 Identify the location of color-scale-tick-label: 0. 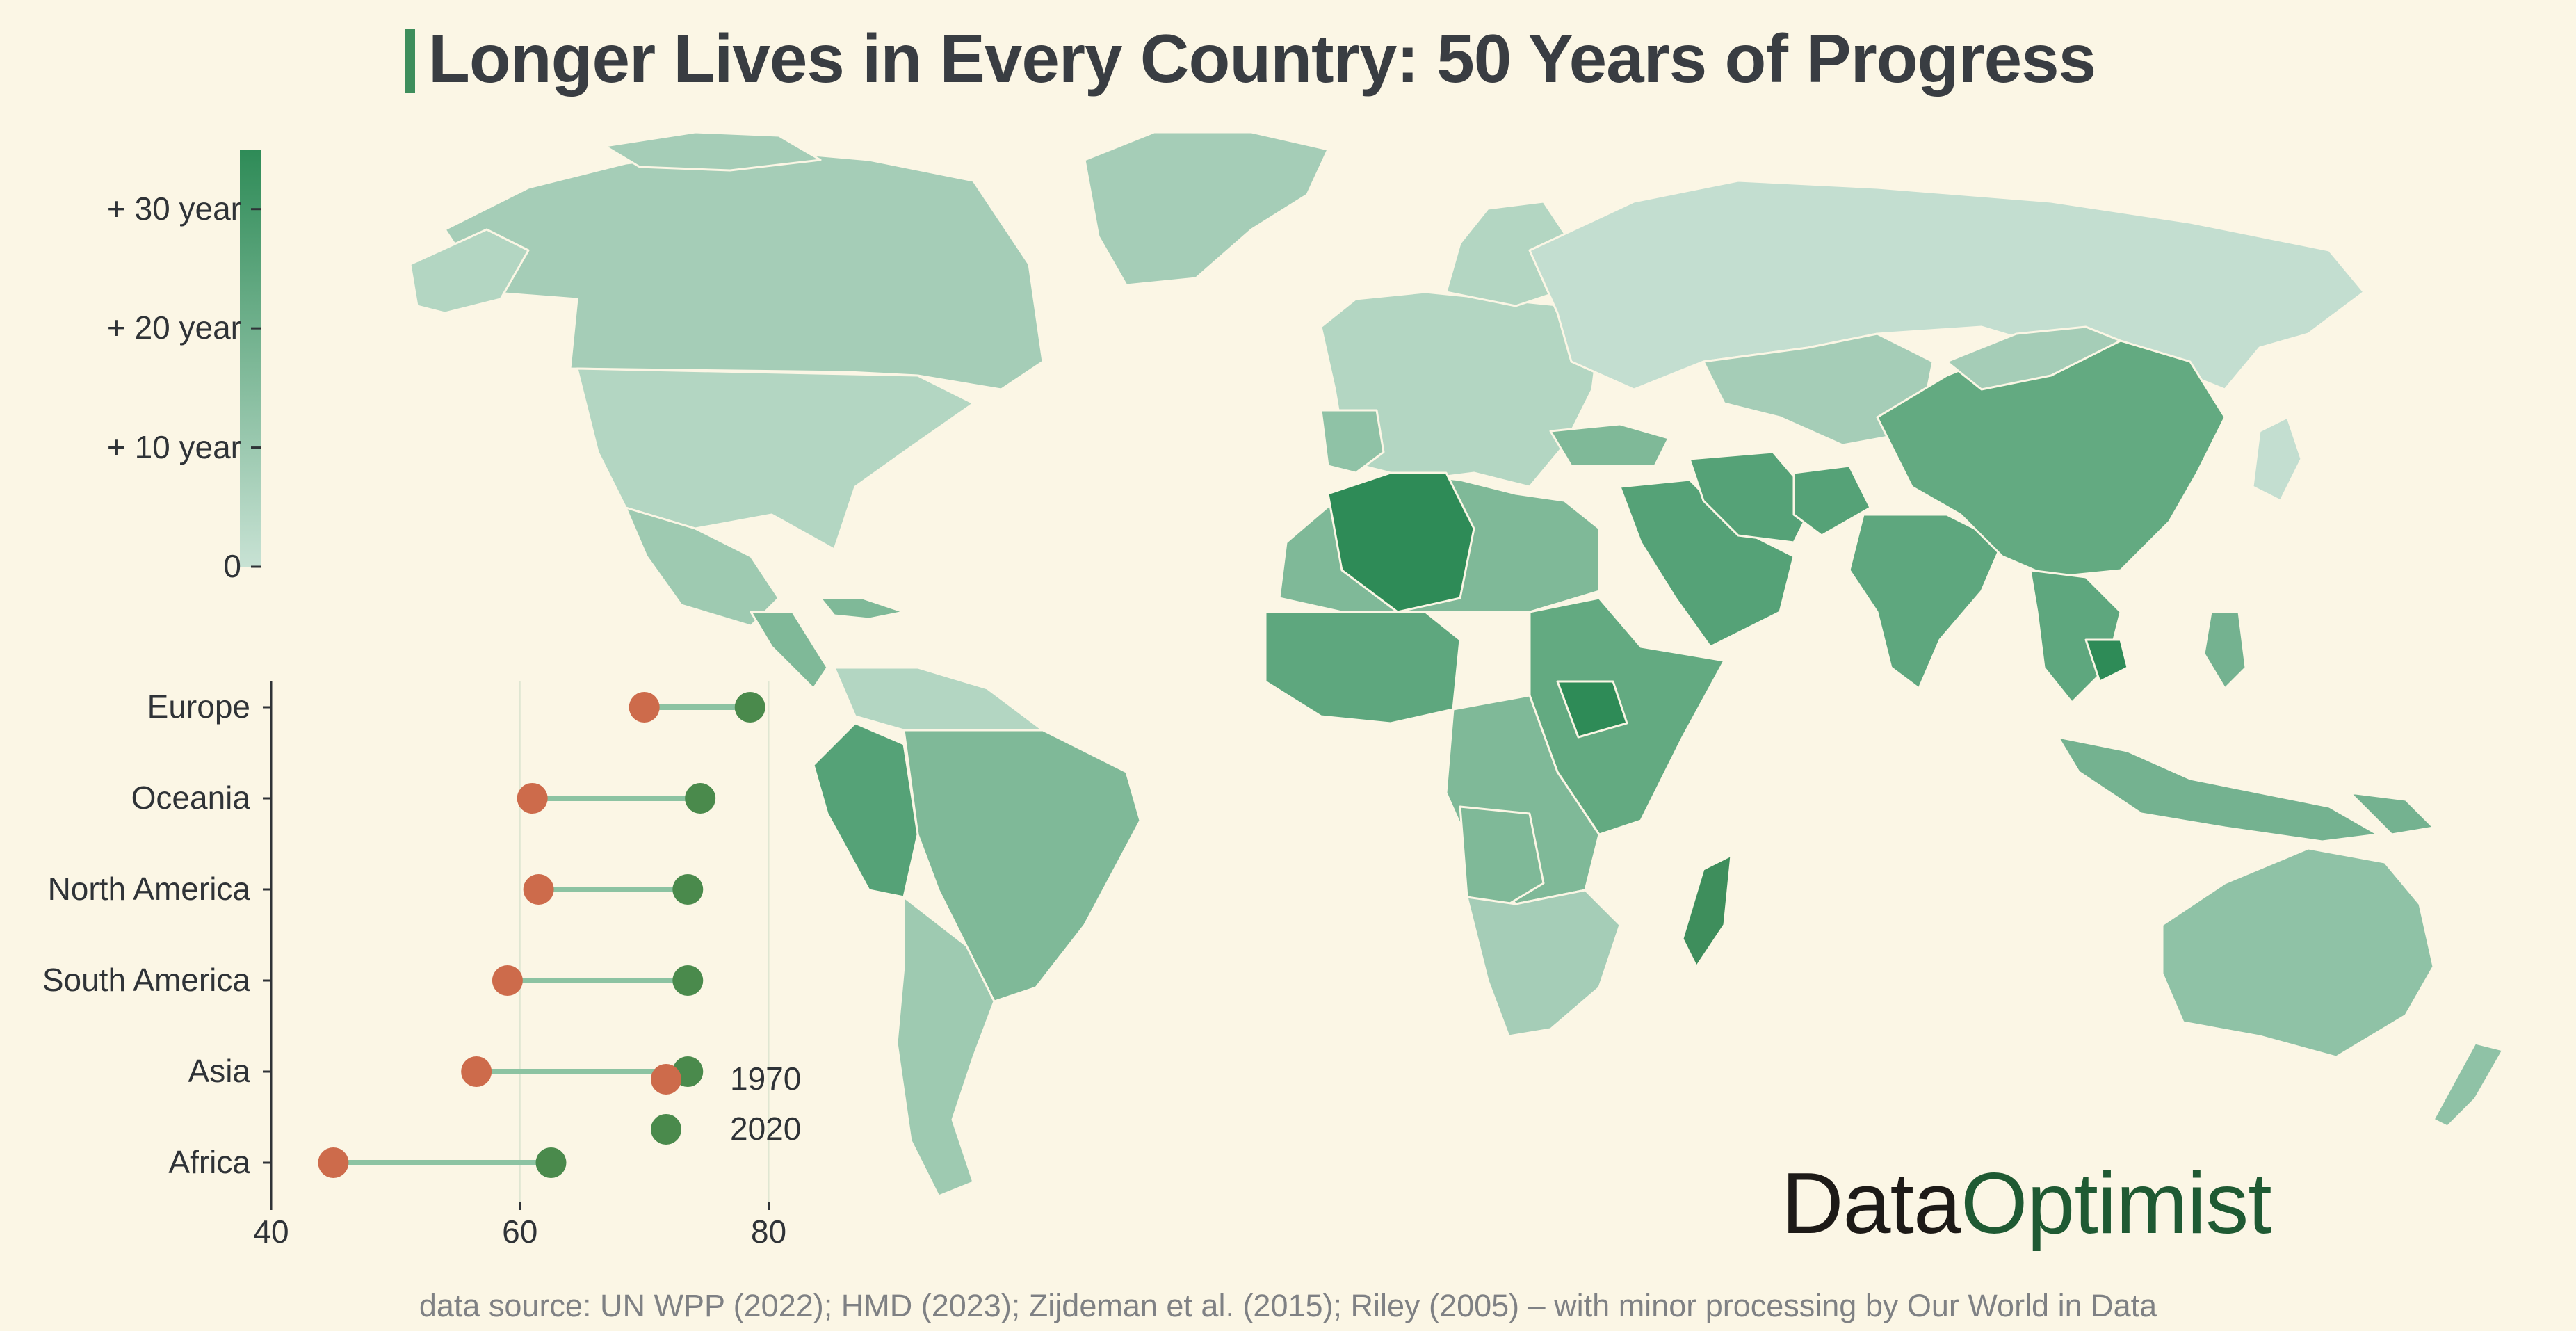
(232, 566).